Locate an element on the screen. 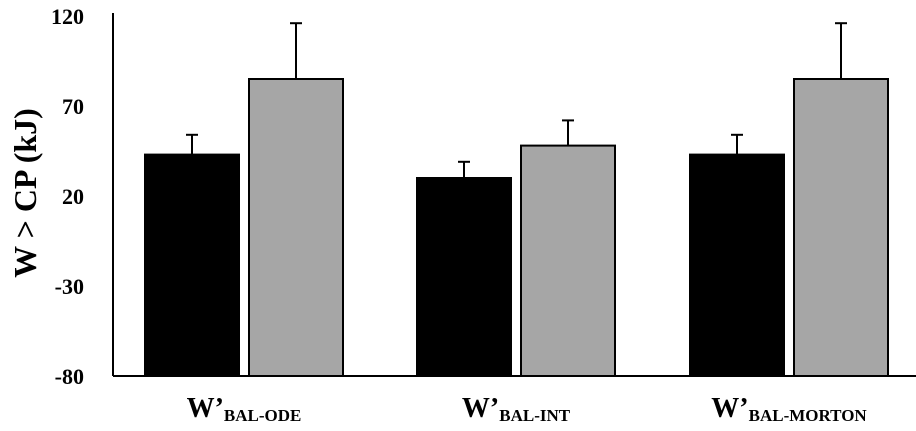 This screenshot has height=431, width=916. x-tick-label: W’BAL-ODE is located at coordinates (244, 409).